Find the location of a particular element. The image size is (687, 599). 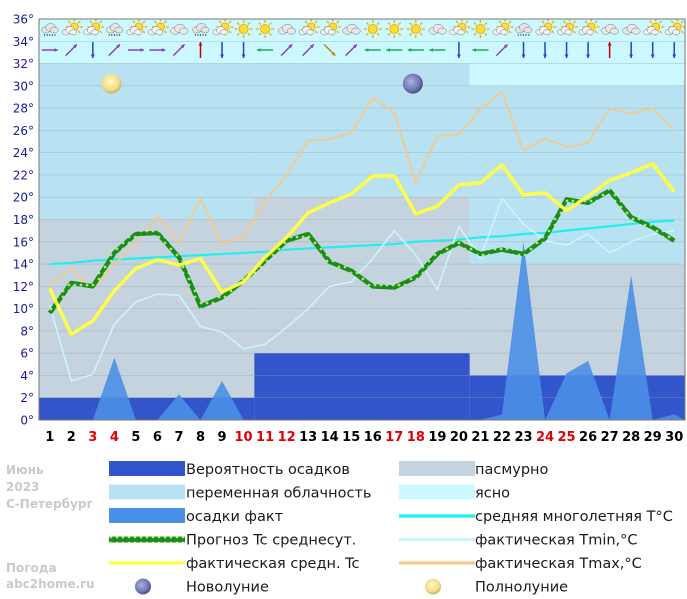

y-tick-label: 6° is located at coordinates (27, 354).